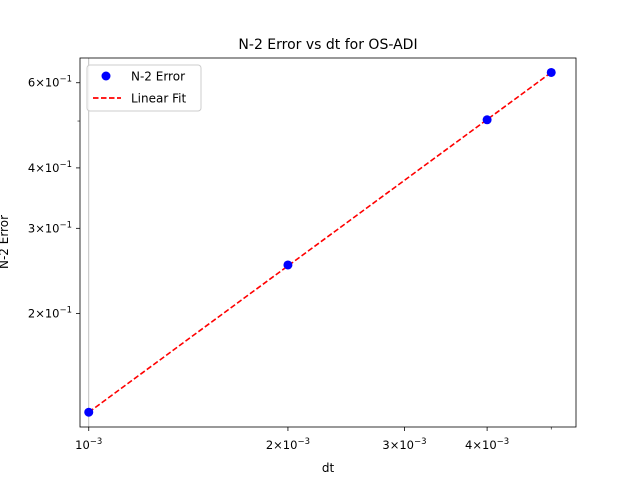 This screenshot has height=480, width=640. Describe the element at coordinates (404, 444) in the screenshot. I see `x-tick-label: 3×10⁻³` at that location.